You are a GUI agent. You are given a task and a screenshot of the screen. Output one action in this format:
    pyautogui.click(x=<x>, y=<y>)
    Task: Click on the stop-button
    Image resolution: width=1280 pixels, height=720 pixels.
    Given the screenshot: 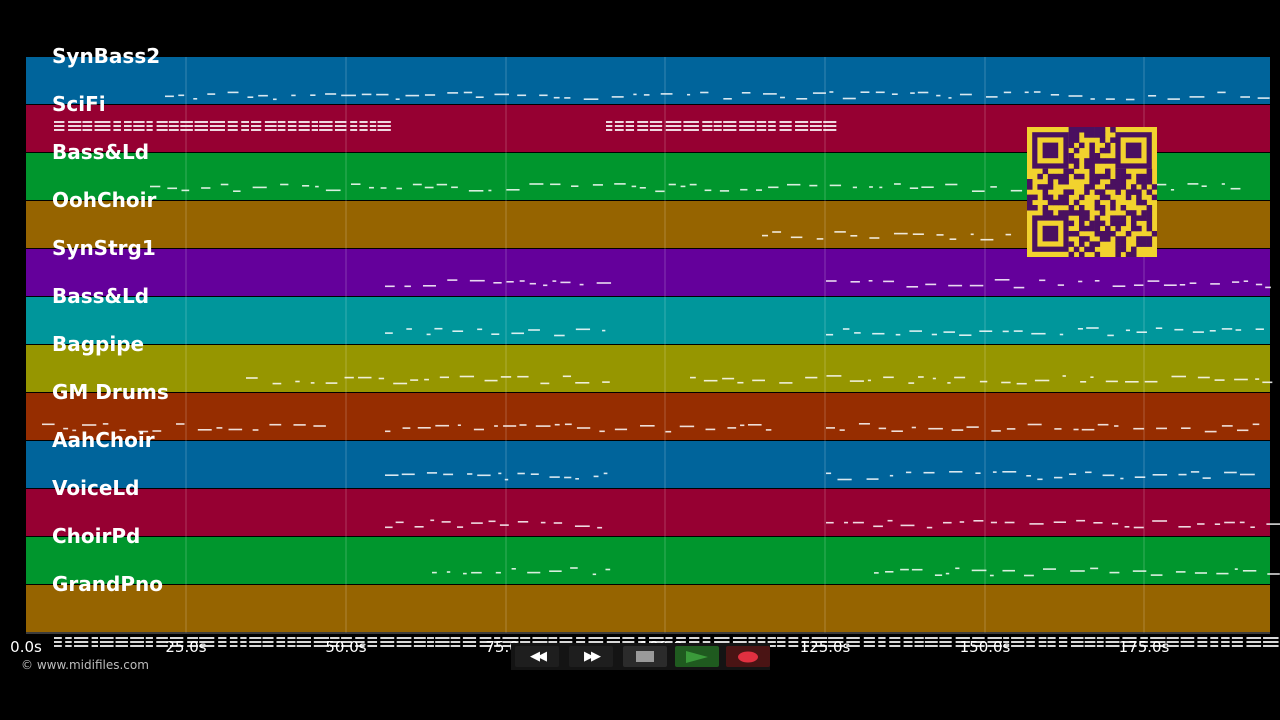 What is the action you would take?
    pyautogui.click(x=645, y=656)
    